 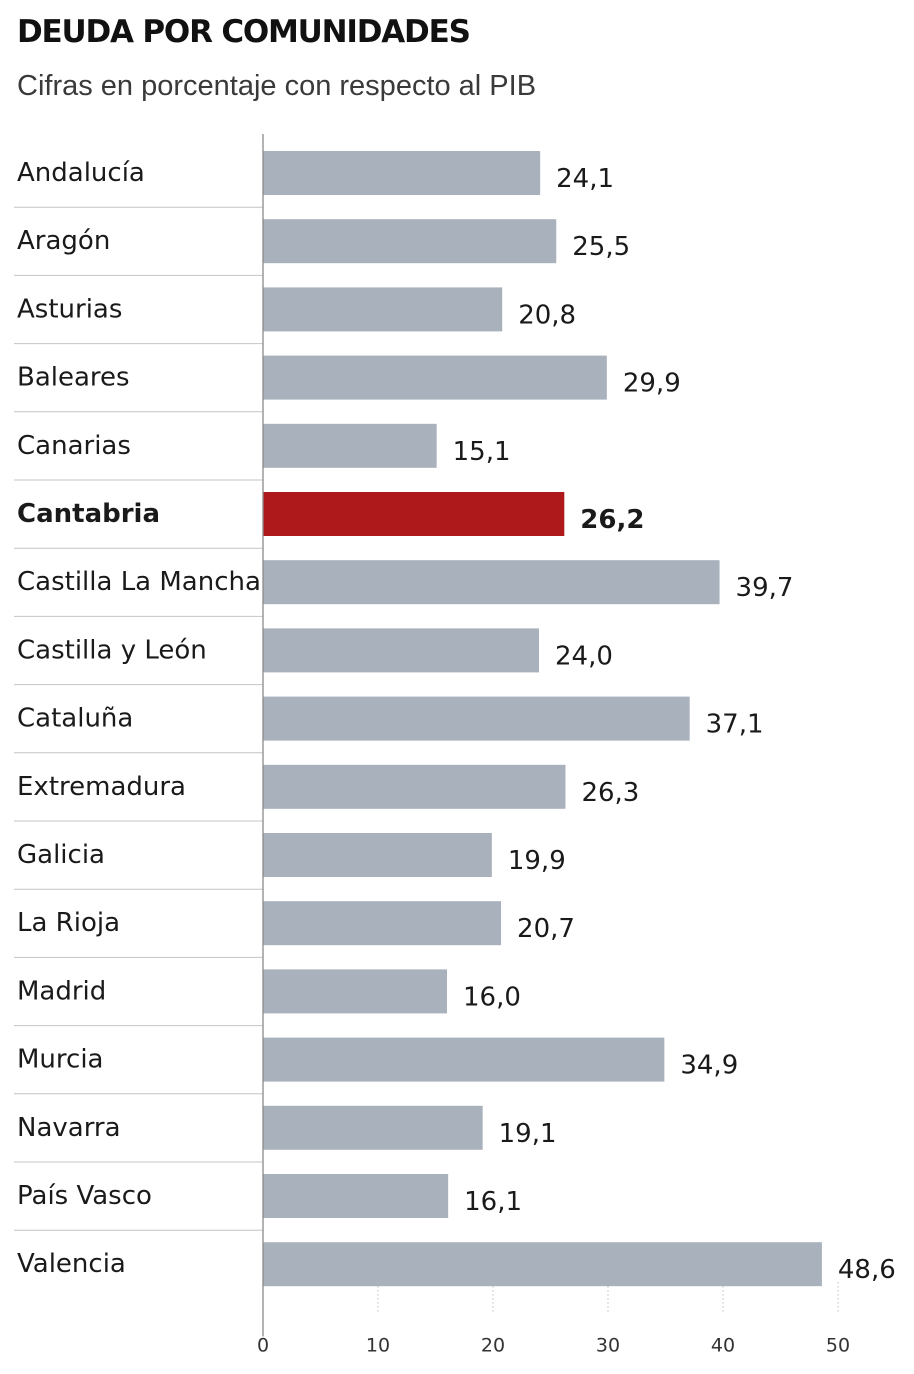 What do you see at coordinates (75, 719) in the screenshot?
I see `category-label: Cataluña` at bounding box center [75, 719].